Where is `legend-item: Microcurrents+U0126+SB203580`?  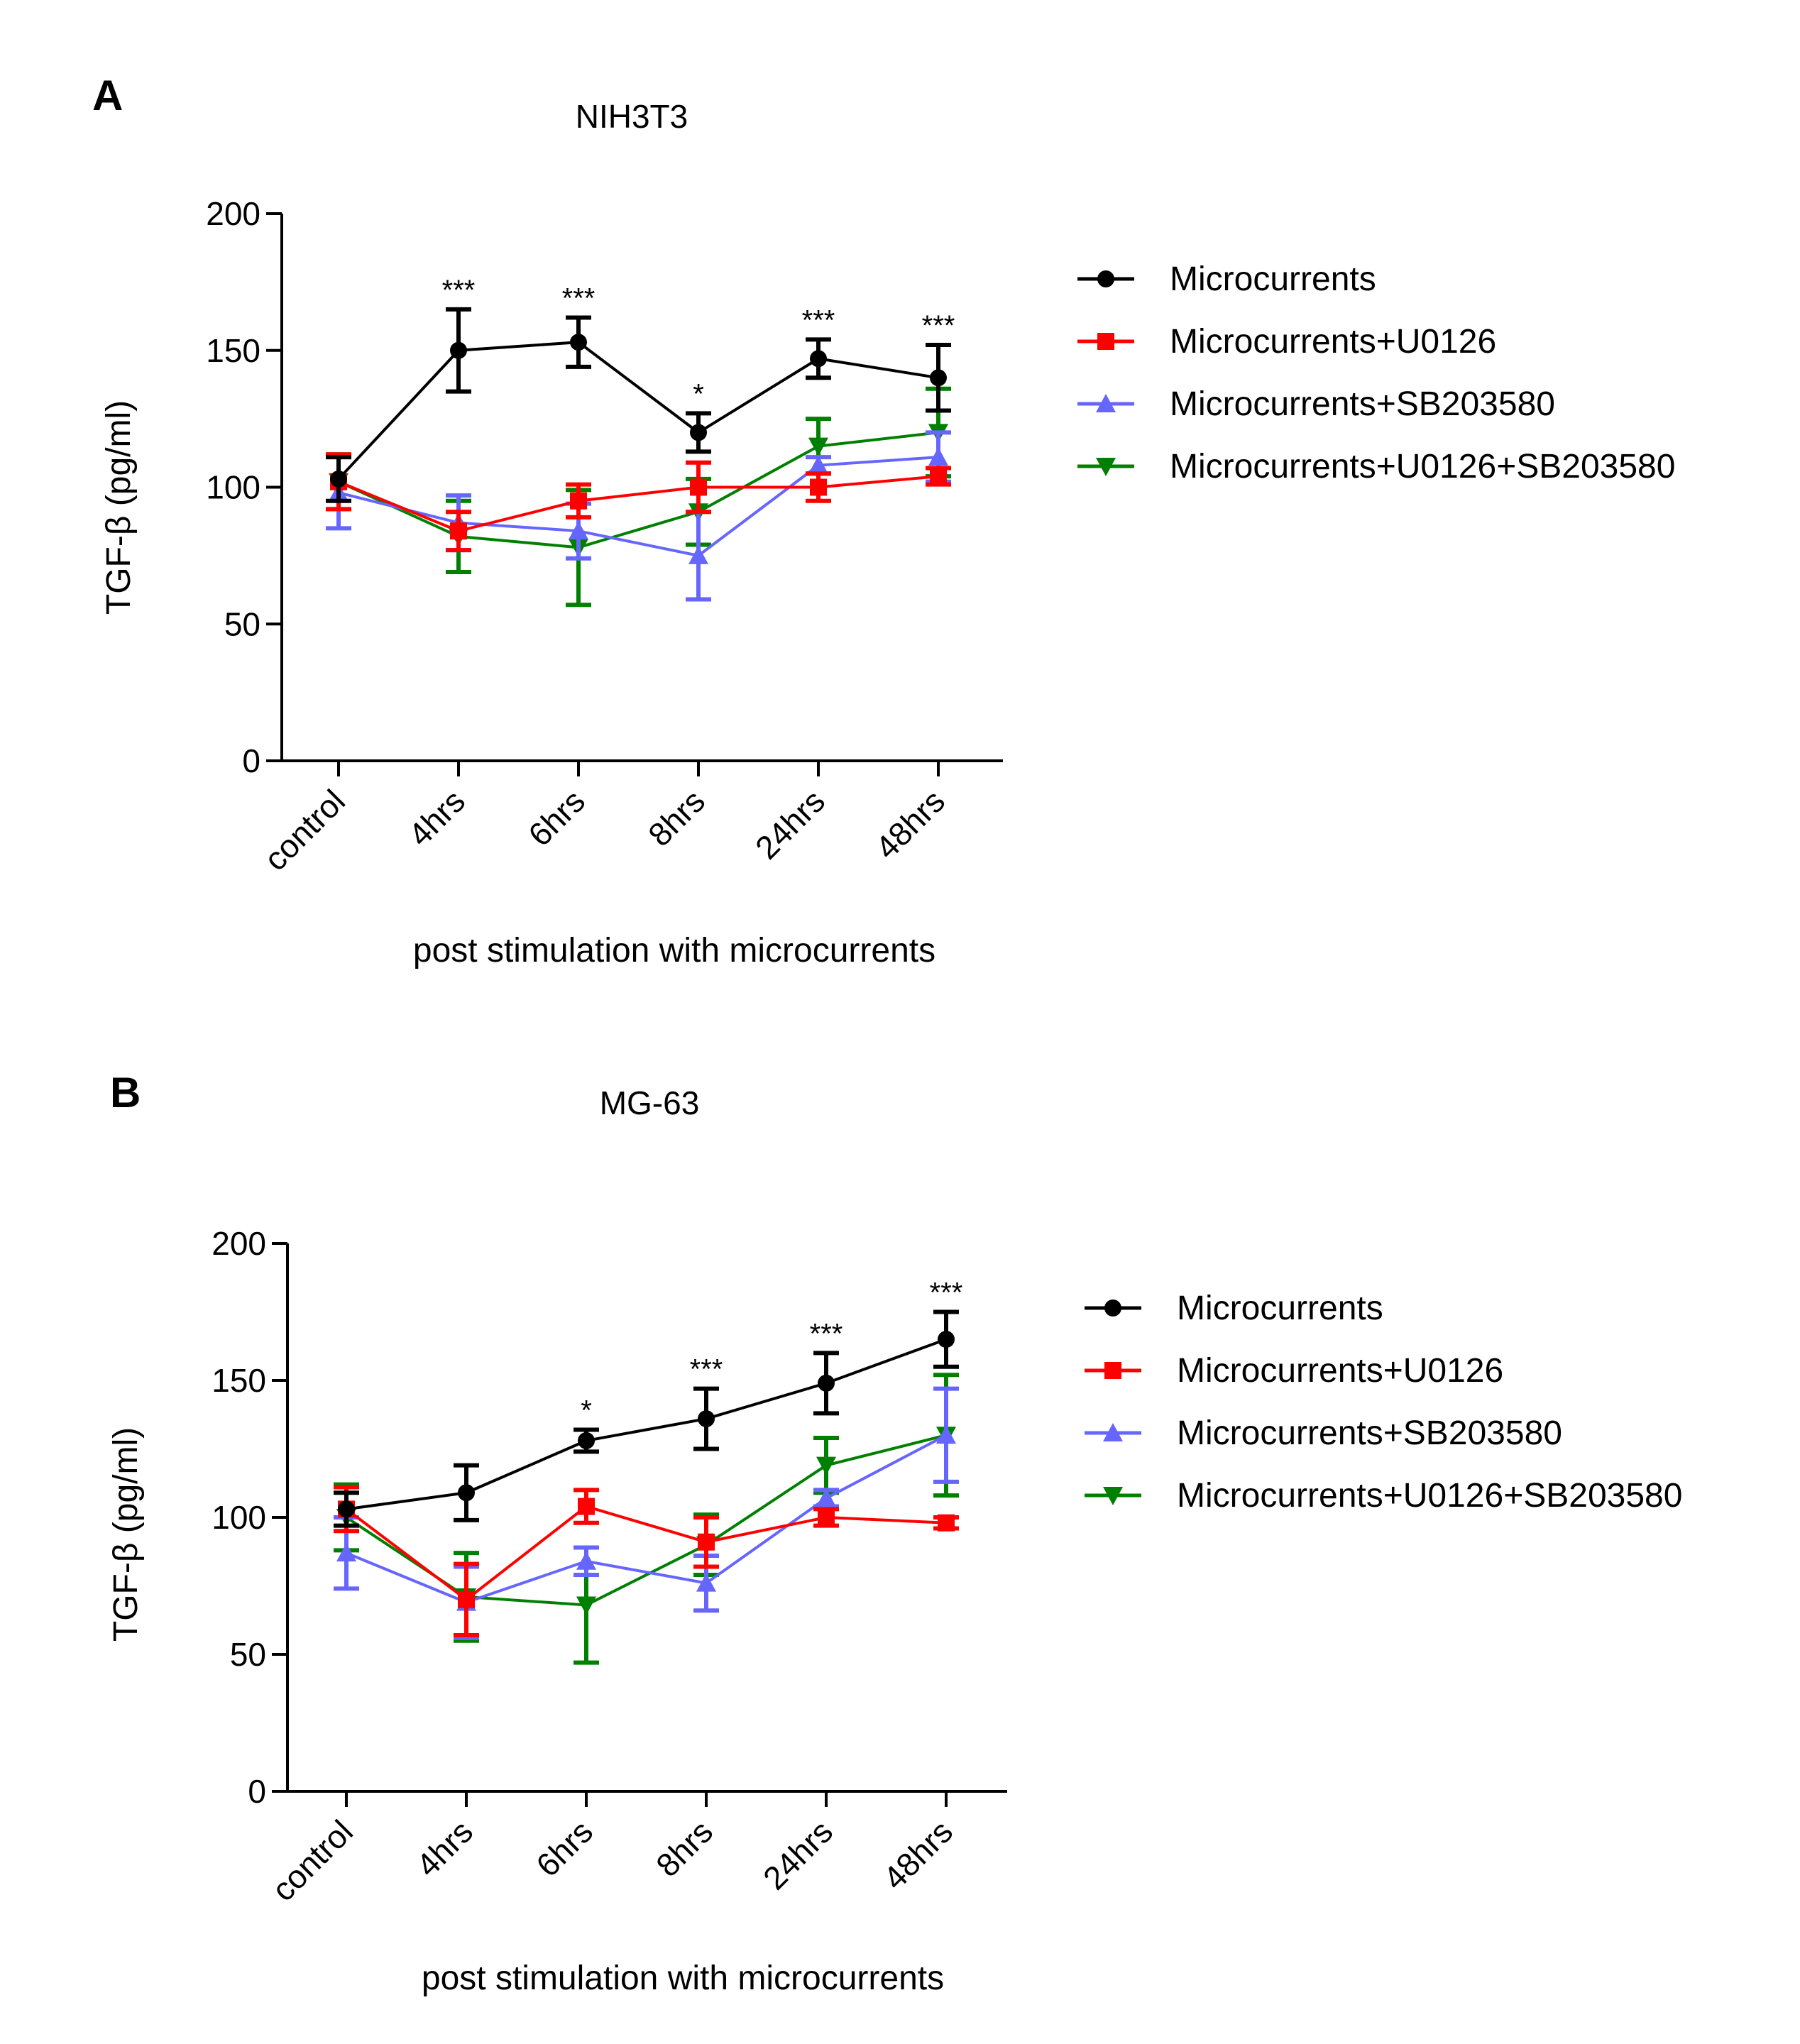
legend-item: Microcurrents+U0126+SB203580 is located at coordinates (1383, 1496).